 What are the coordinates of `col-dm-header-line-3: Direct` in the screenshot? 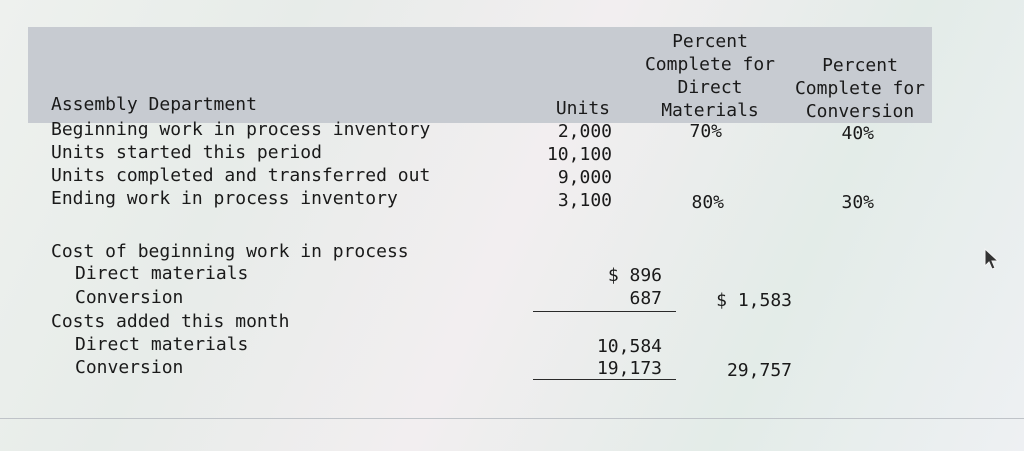 It's located at (710, 87).